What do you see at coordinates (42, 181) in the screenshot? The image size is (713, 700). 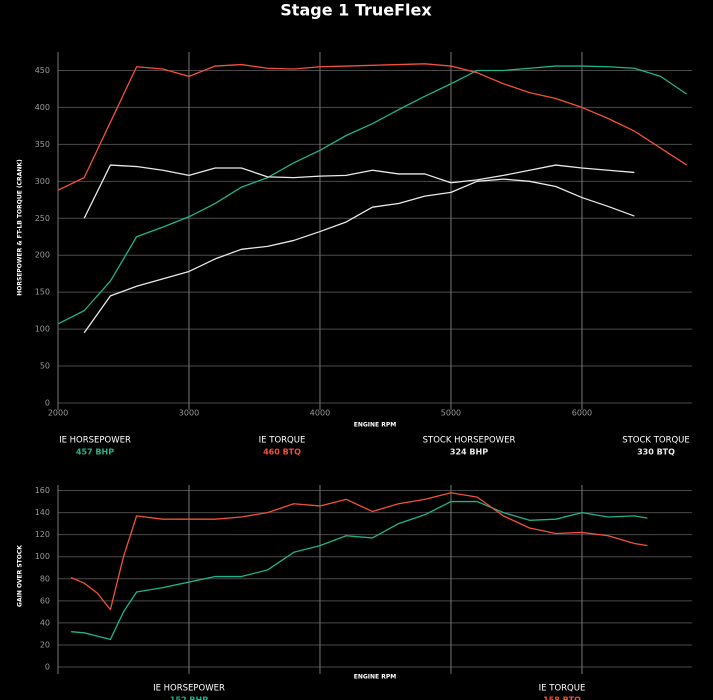 I see `y-tick-label: 300` at bounding box center [42, 181].